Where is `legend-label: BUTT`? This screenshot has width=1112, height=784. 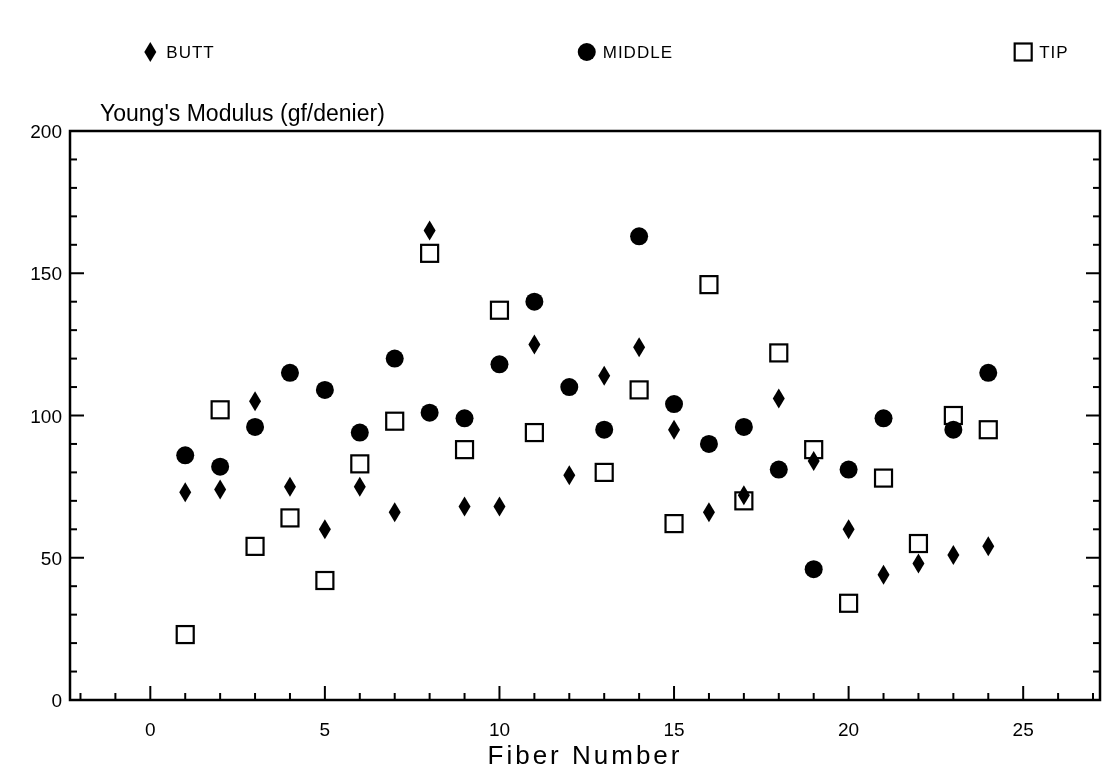 legend-label: BUTT is located at coordinates (190, 52).